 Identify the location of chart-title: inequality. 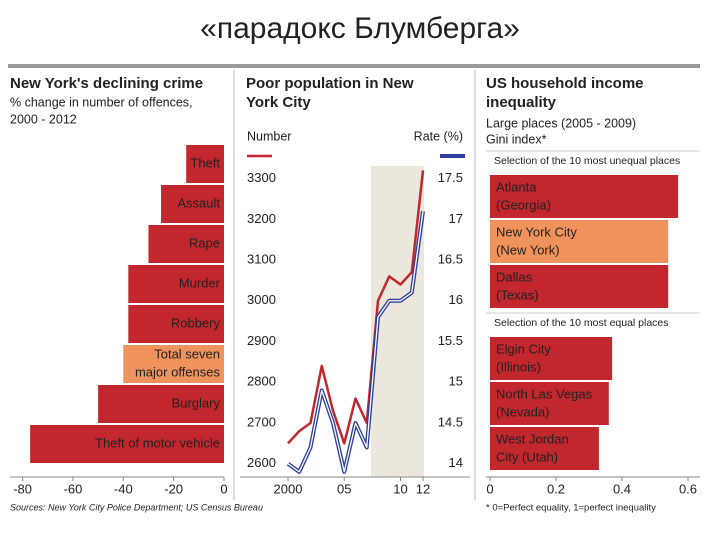
(521, 102).